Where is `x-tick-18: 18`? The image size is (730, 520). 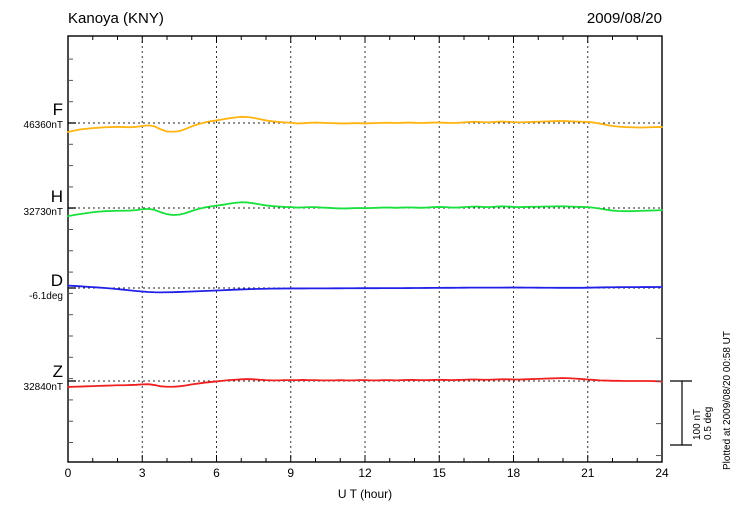 x-tick-18: 18 is located at coordinates (513, 473).